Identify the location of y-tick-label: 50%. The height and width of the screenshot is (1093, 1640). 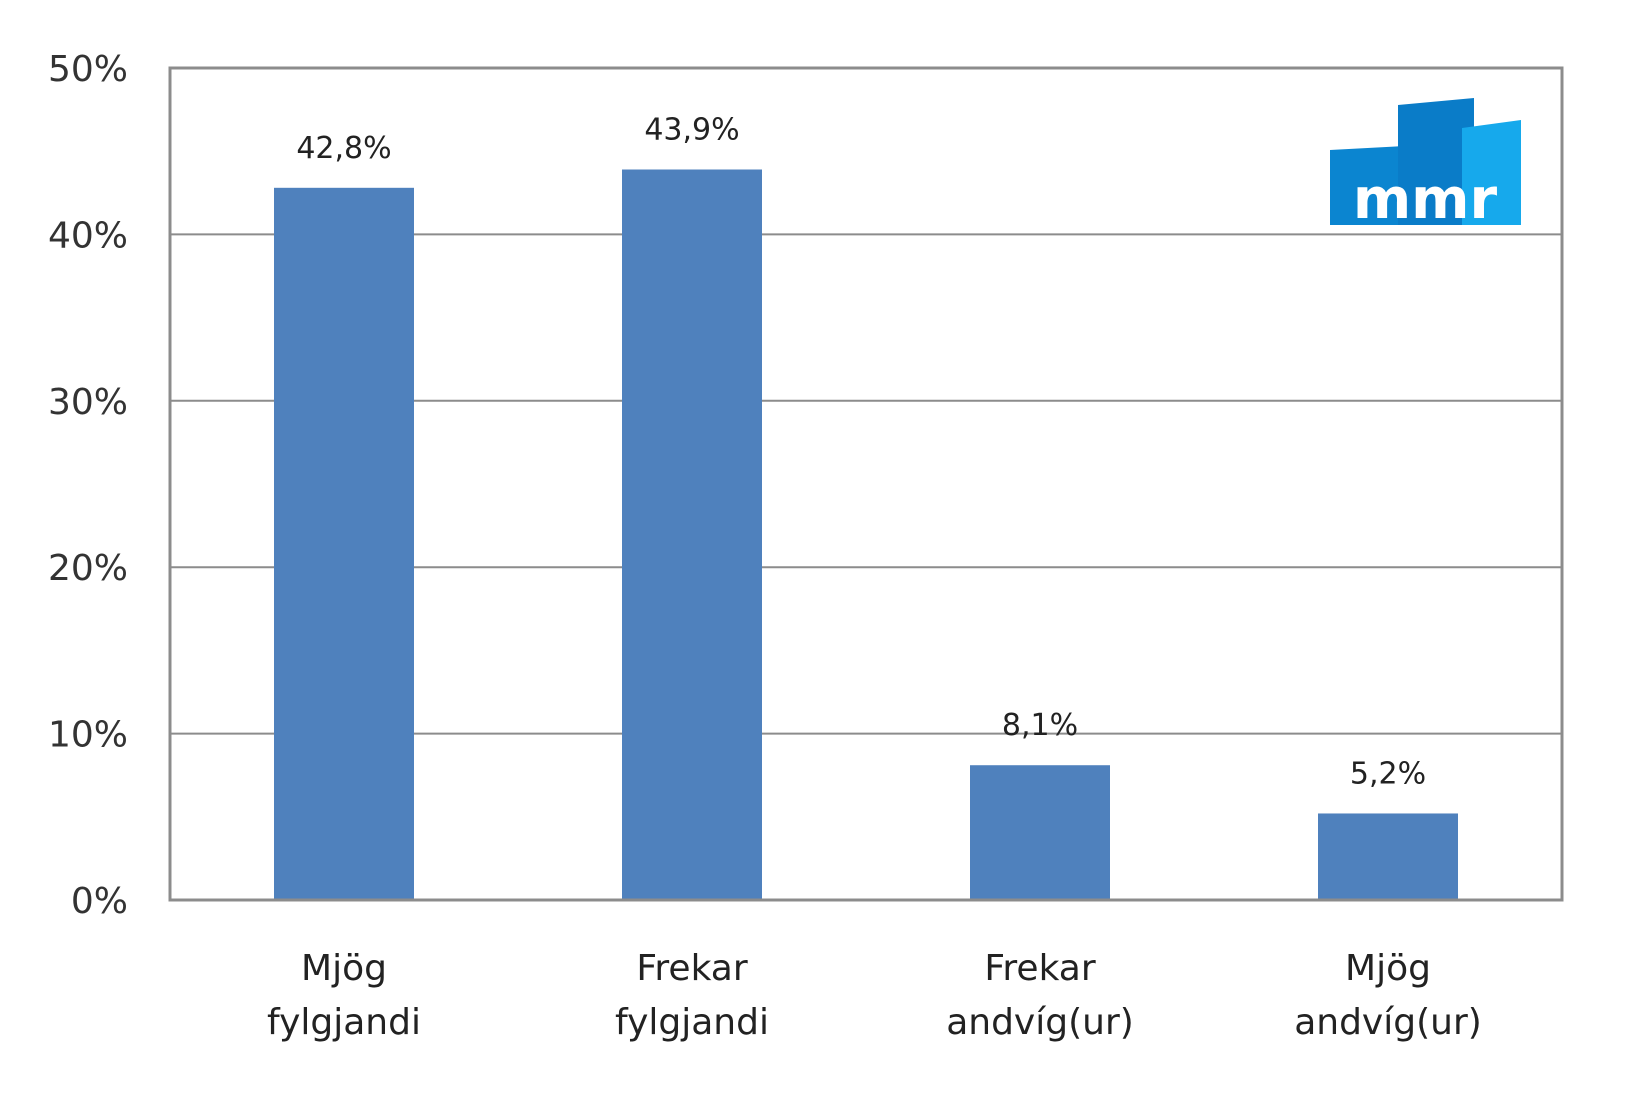
(88, 69).